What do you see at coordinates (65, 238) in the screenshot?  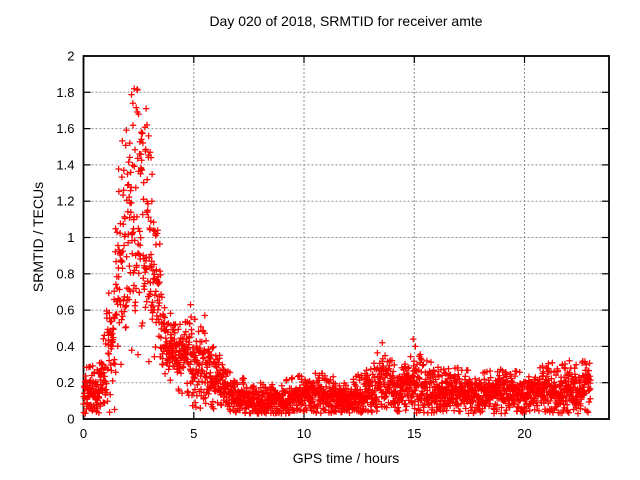 I see `y-tick-labels: 0 0.2 0.4 0.6 0.8 1 1.2 1.4 1.6 1.8 2` at bounding box center [65, 238].